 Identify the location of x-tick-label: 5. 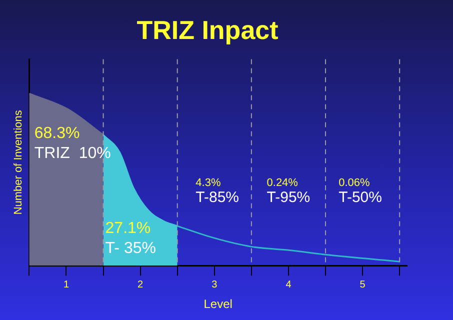
(363, 284).